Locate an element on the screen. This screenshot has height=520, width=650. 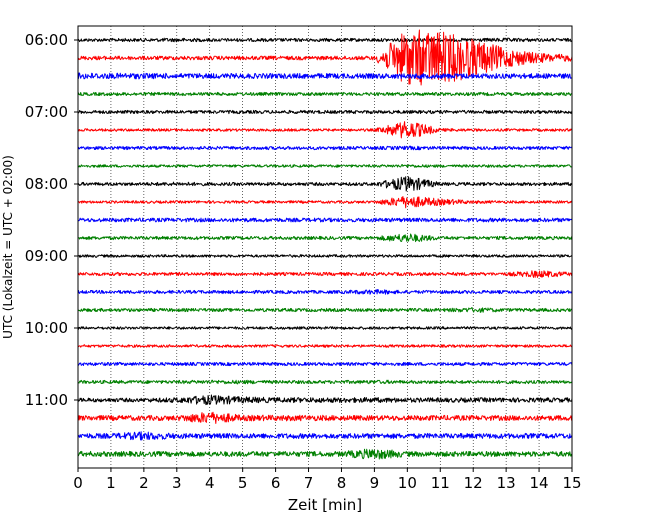
x-tick-label: 7 is located at coordinates (309, 483).